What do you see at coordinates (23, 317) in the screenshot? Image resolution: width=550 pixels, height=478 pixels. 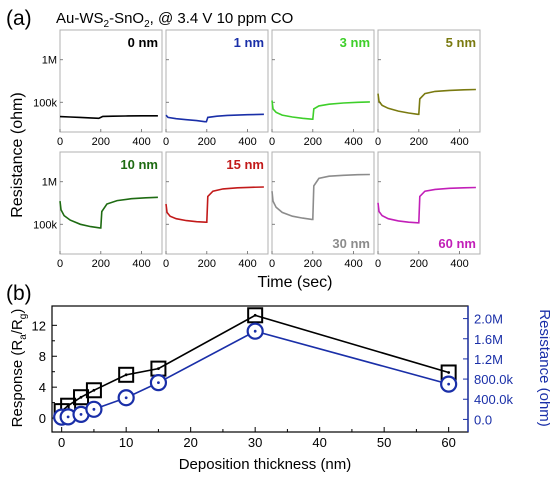 I see `ylabel-sub-g: g` at bounding box center [23, 317].